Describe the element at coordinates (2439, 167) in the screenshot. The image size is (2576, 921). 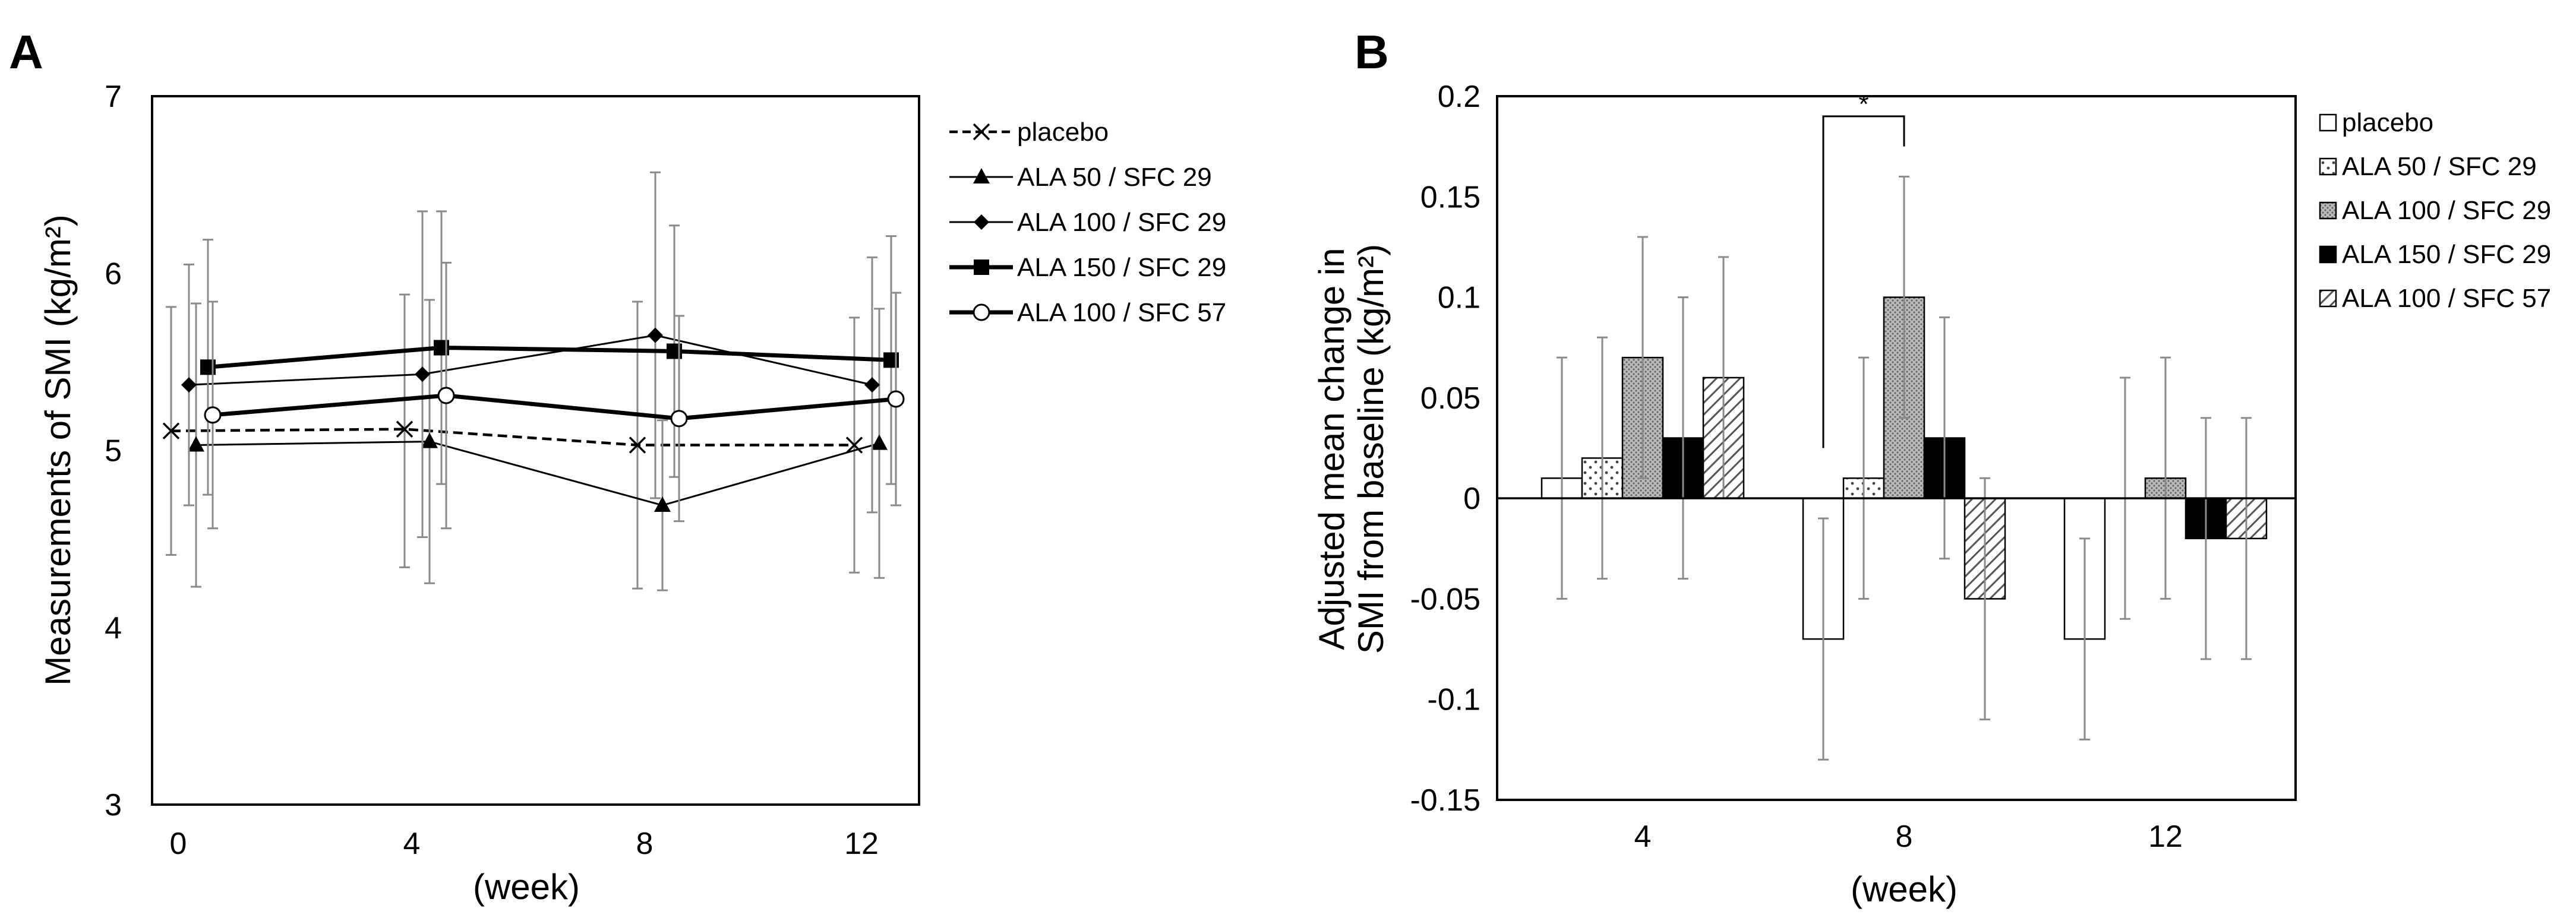
I see `legend-label-b: ALA 50 / SFC 29` at that location.